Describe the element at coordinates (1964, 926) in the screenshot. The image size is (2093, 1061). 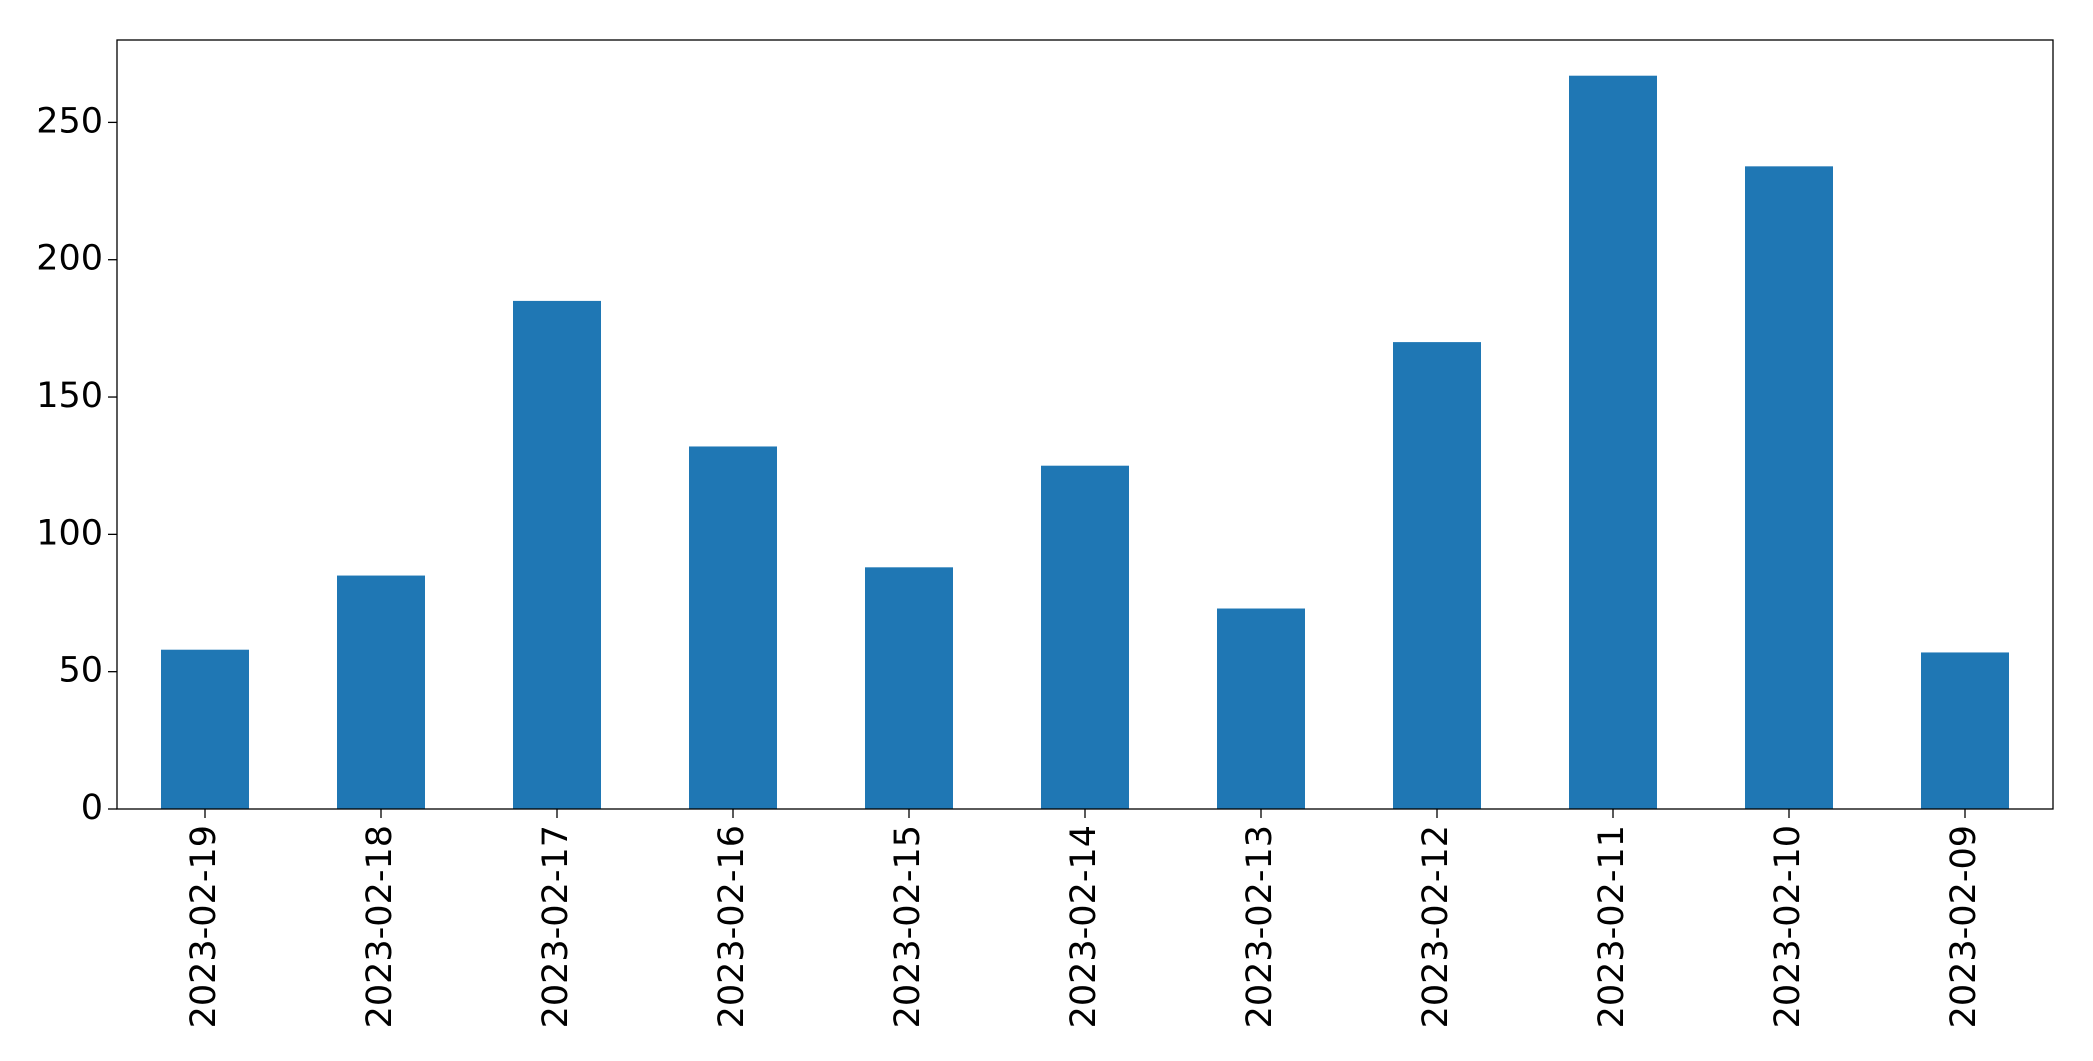
I see `x-tick-label: 2023-02-09` at that location.